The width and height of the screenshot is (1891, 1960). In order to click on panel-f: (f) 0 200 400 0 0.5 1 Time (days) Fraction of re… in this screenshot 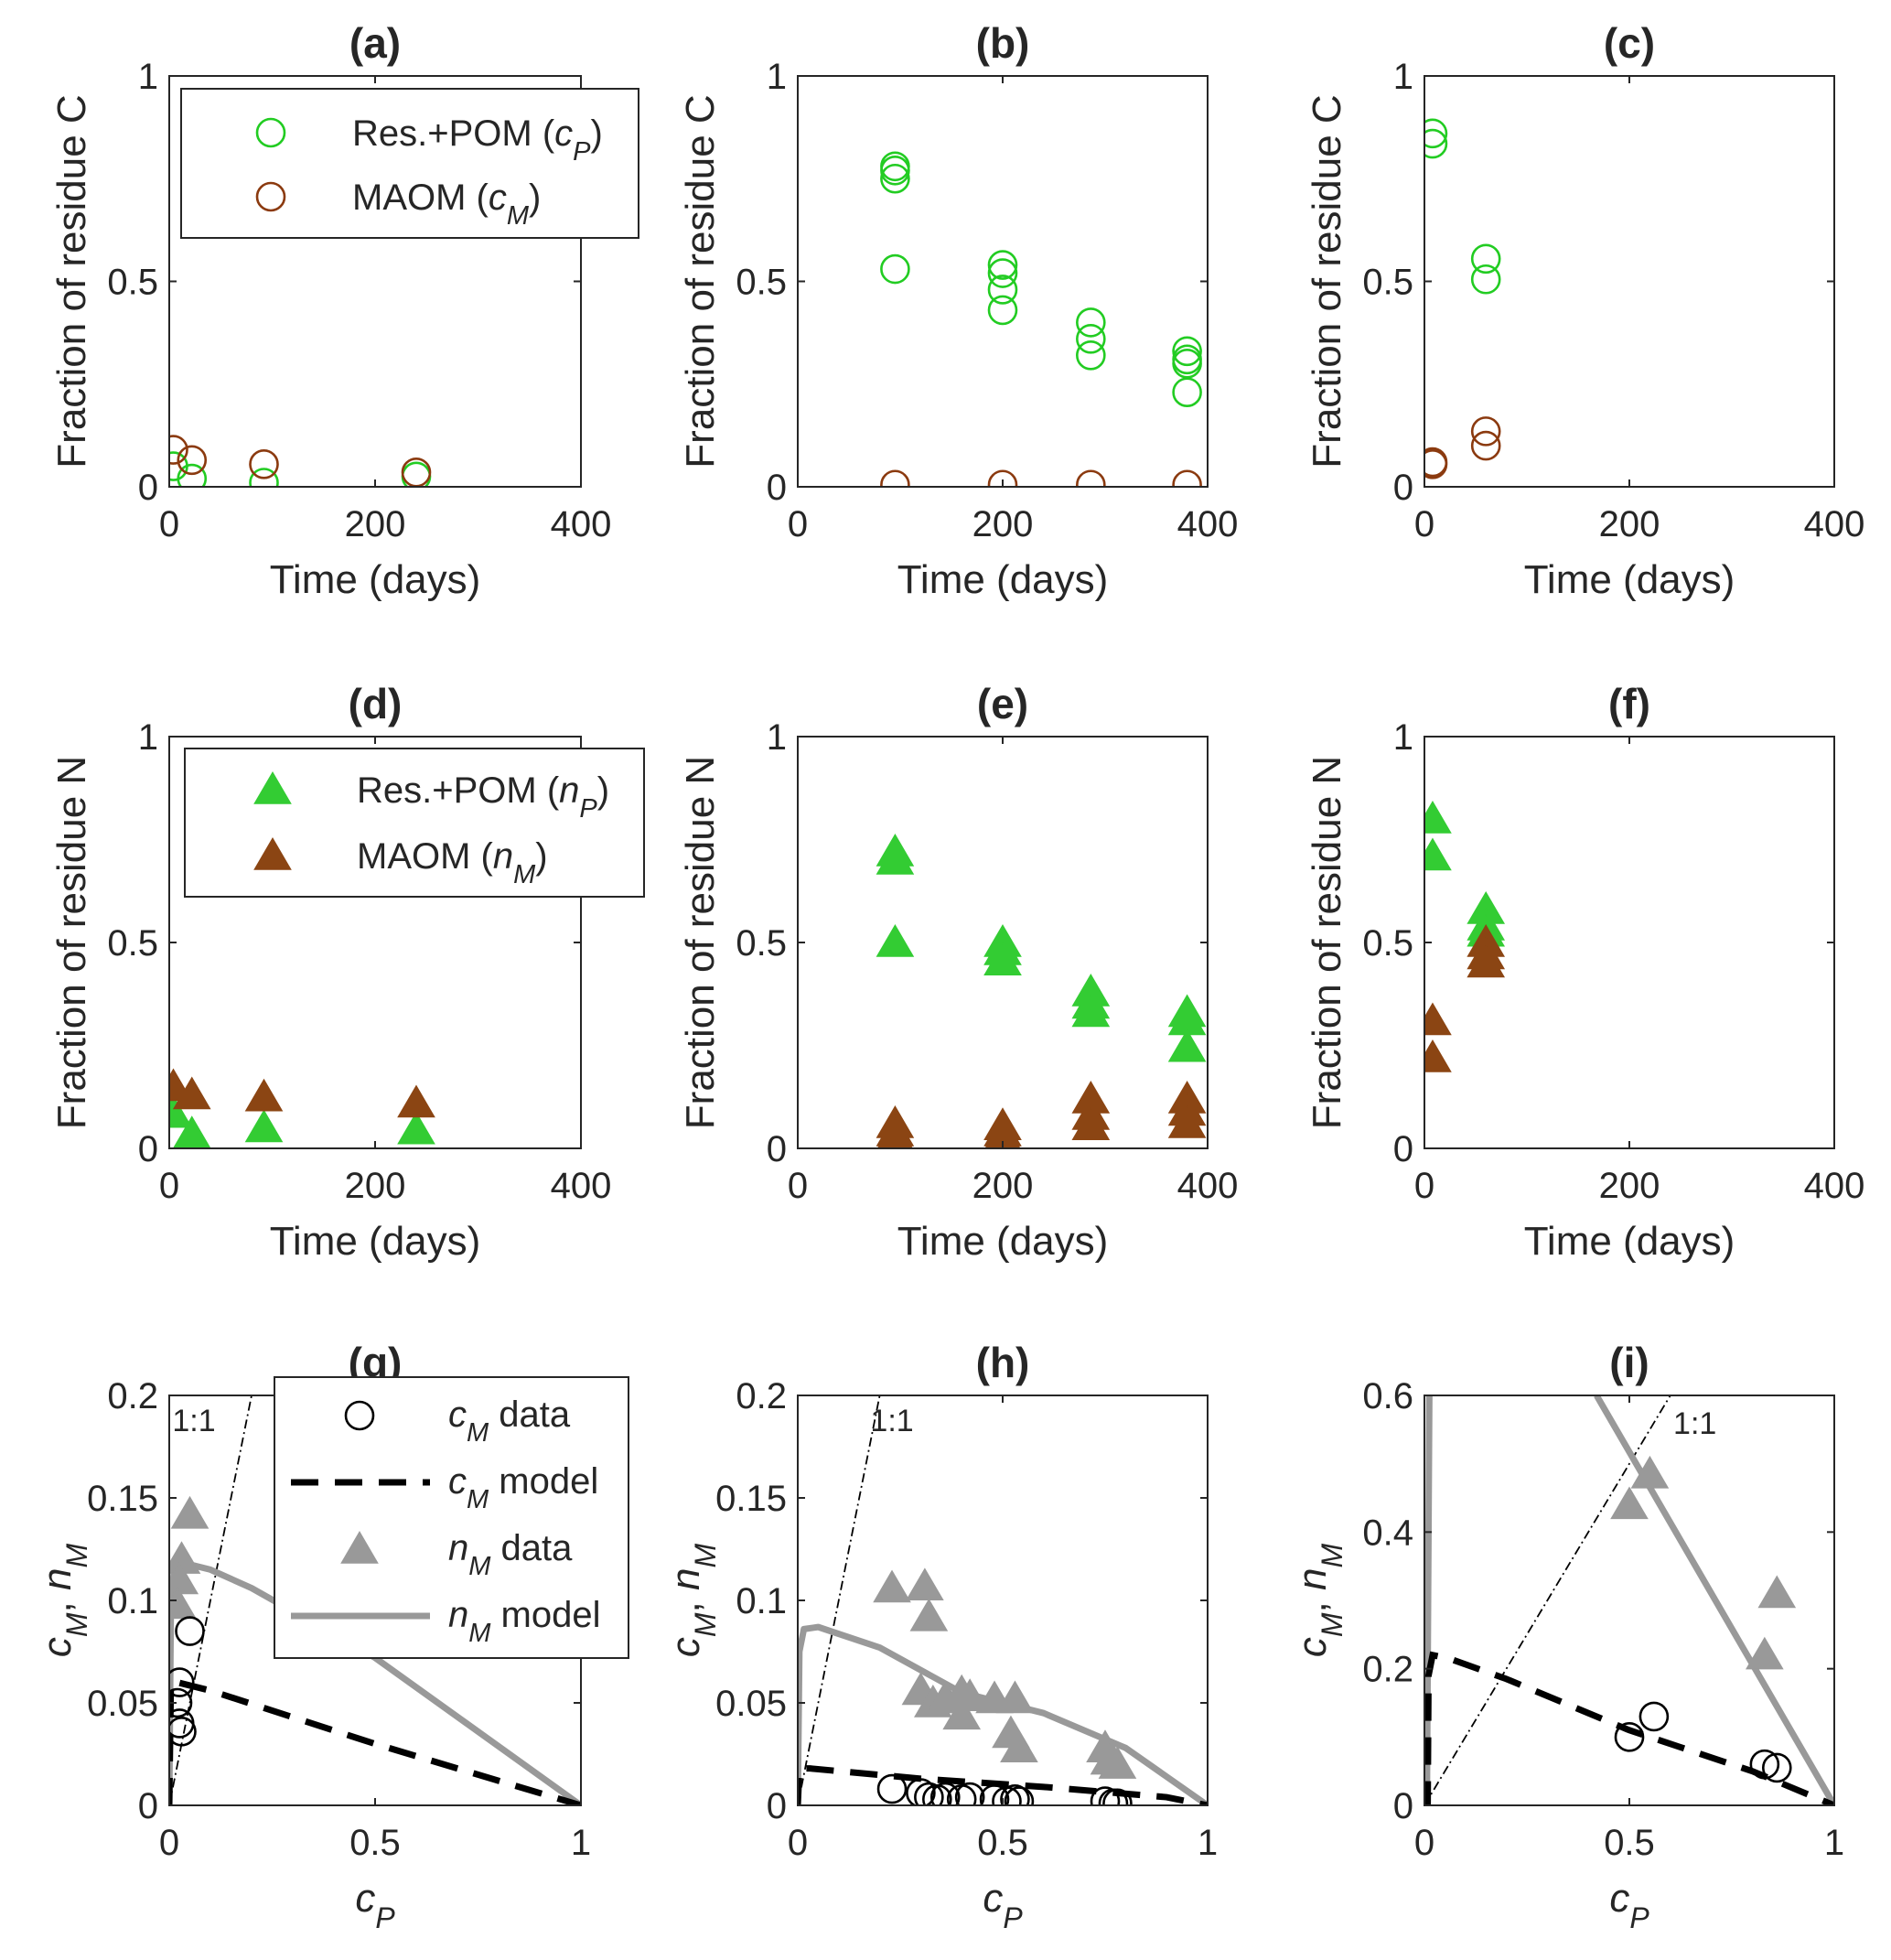, I will do `click(1584, 972)`.